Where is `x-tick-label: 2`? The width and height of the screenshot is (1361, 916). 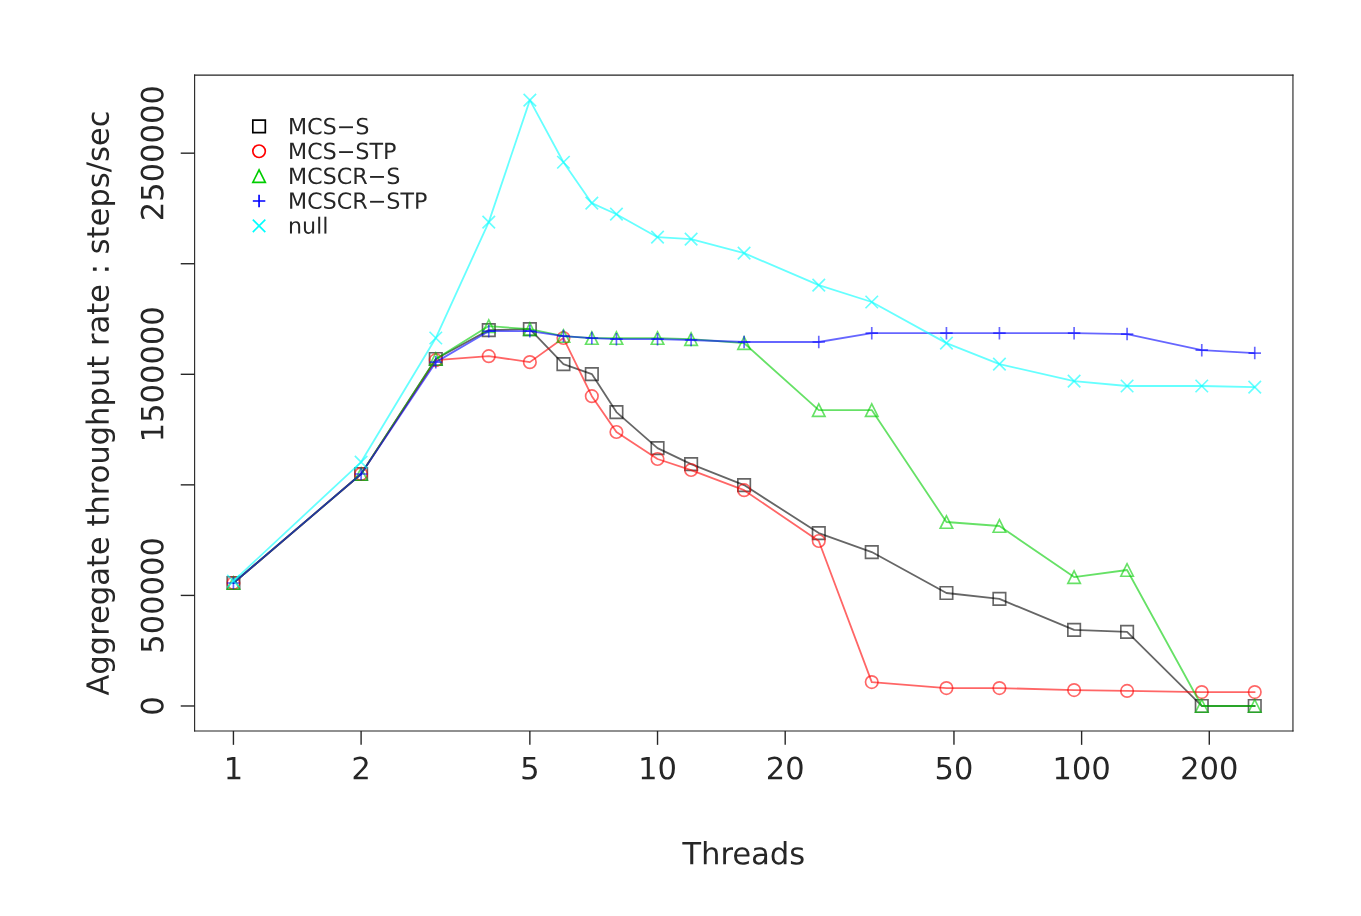
x-tick-label: 2 is located at coordinates (360, 768).